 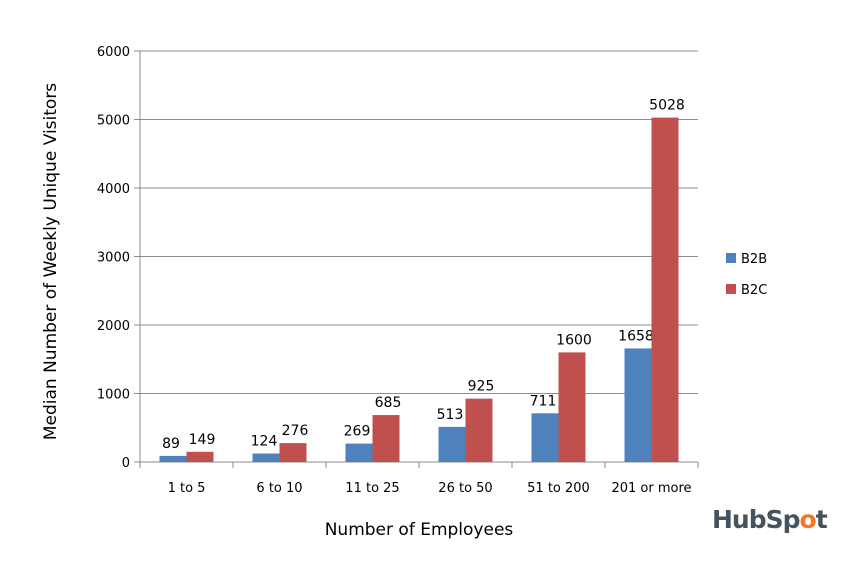 I want to click on data-label: 925, so click(x=481, y=387).